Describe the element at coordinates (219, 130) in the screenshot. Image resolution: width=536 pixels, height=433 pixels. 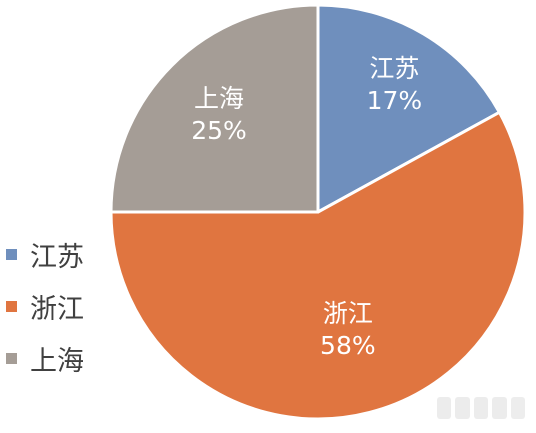
I see `label-shanghai-value: 25%` at that location.